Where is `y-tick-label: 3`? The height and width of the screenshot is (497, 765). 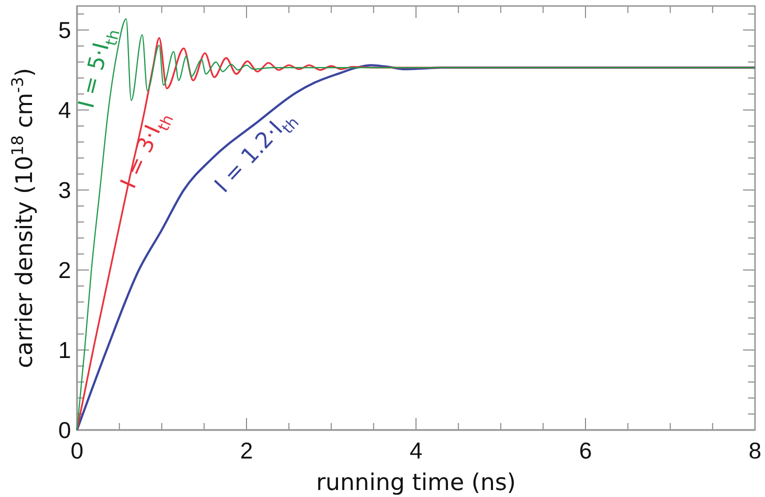 y-tick-label: 3 is located at coordinates (64, 190).